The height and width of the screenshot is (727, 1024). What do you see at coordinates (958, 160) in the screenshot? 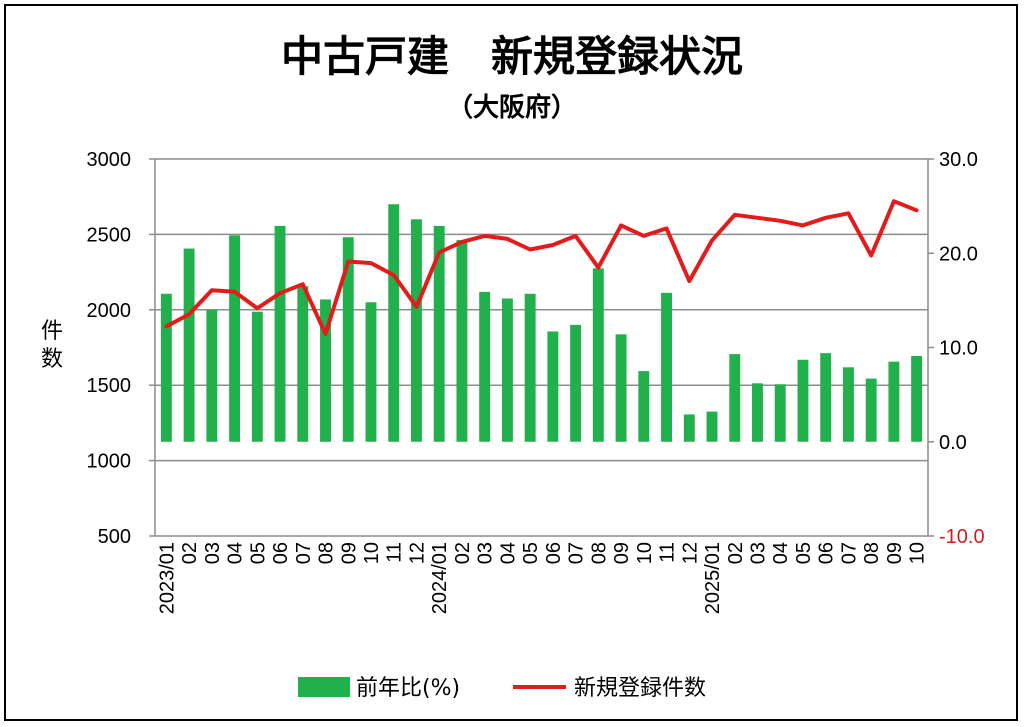
I see `right-tick-label: 30.0` at bounding box center [958, 160].